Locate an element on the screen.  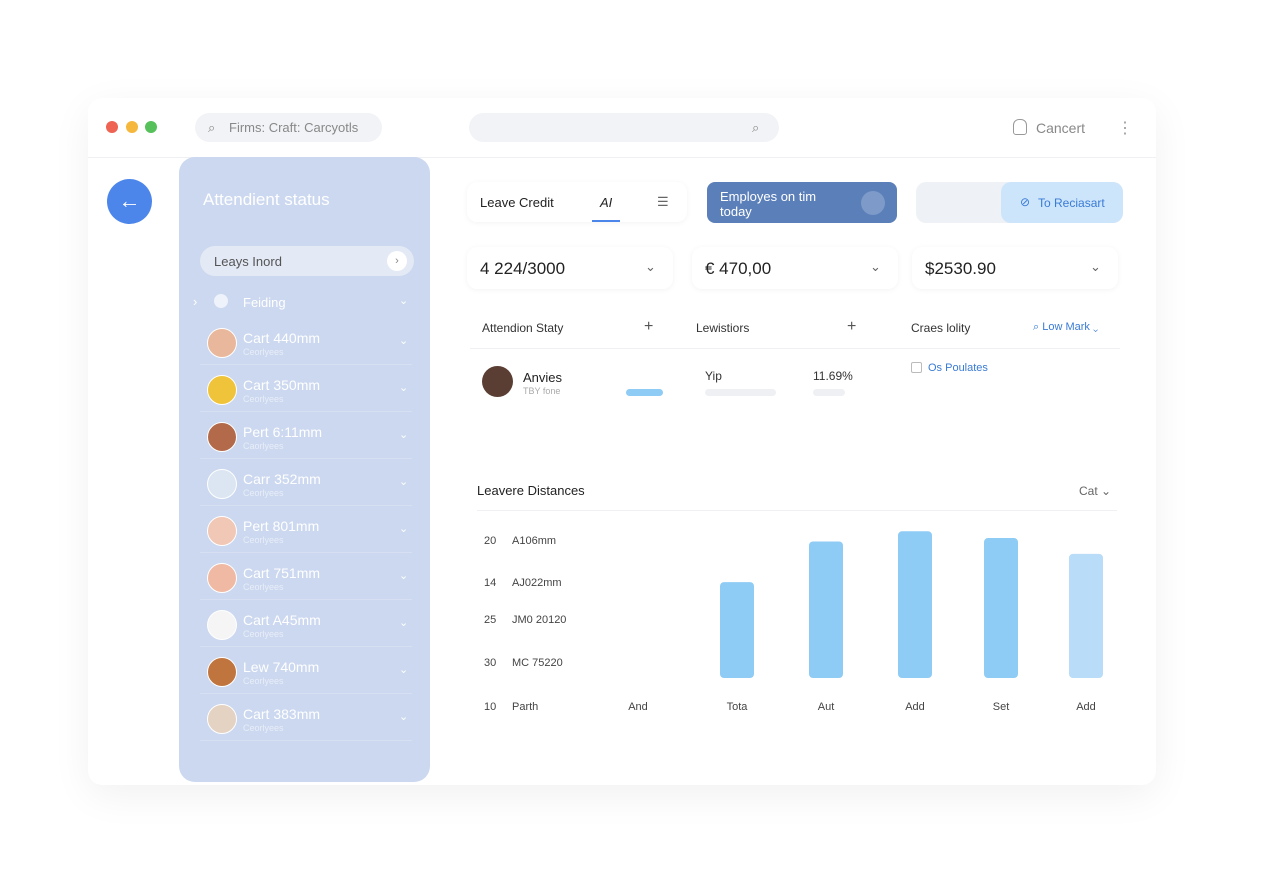
banner-text: Employes on tim today is located at coordinates (768, 204).